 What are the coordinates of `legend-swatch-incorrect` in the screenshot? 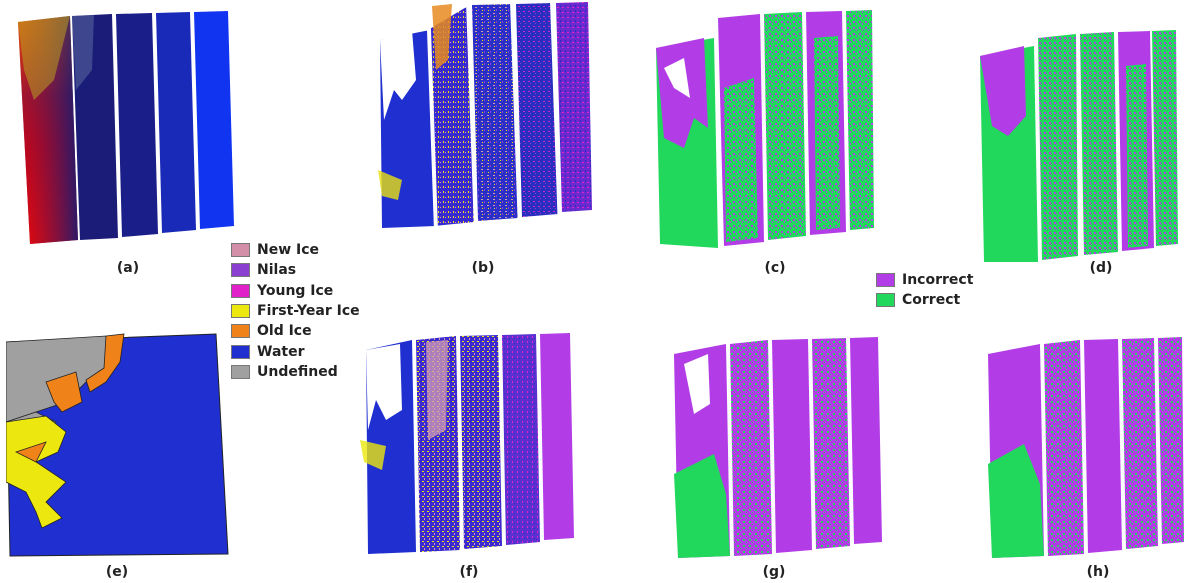 It's located at (885, 280).